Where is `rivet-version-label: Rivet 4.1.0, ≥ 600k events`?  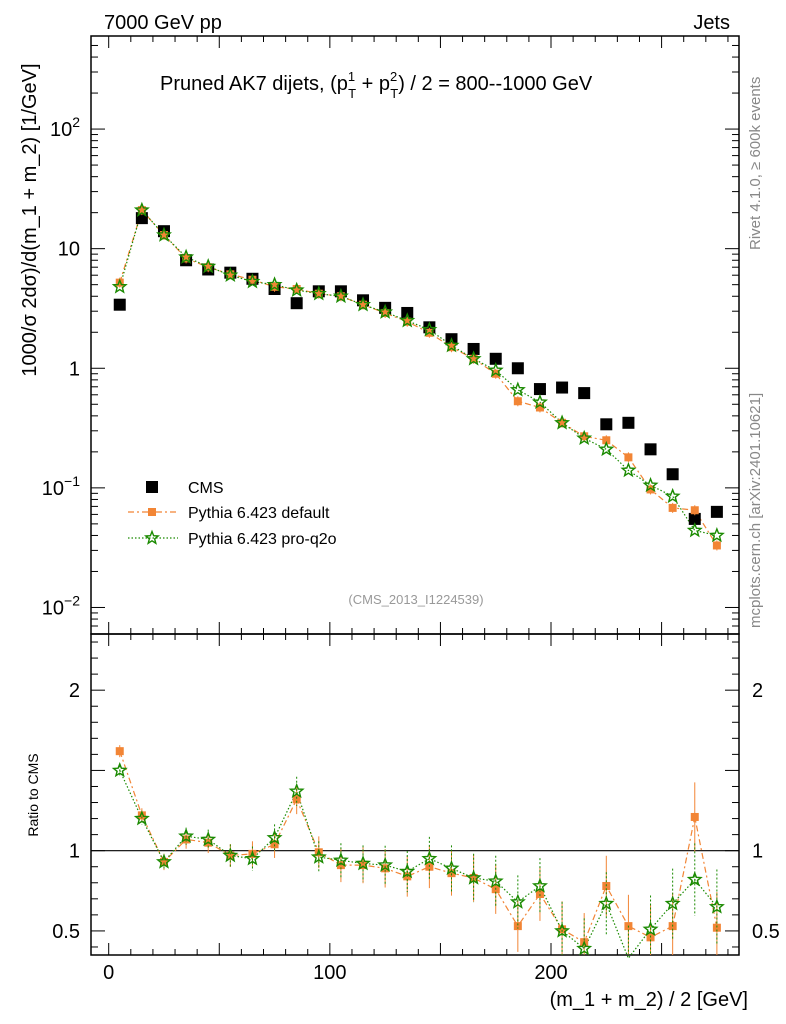
rivet-version-label: Rivet 4.1.0, ≥ 600k events is located at coordinates (755, 163).